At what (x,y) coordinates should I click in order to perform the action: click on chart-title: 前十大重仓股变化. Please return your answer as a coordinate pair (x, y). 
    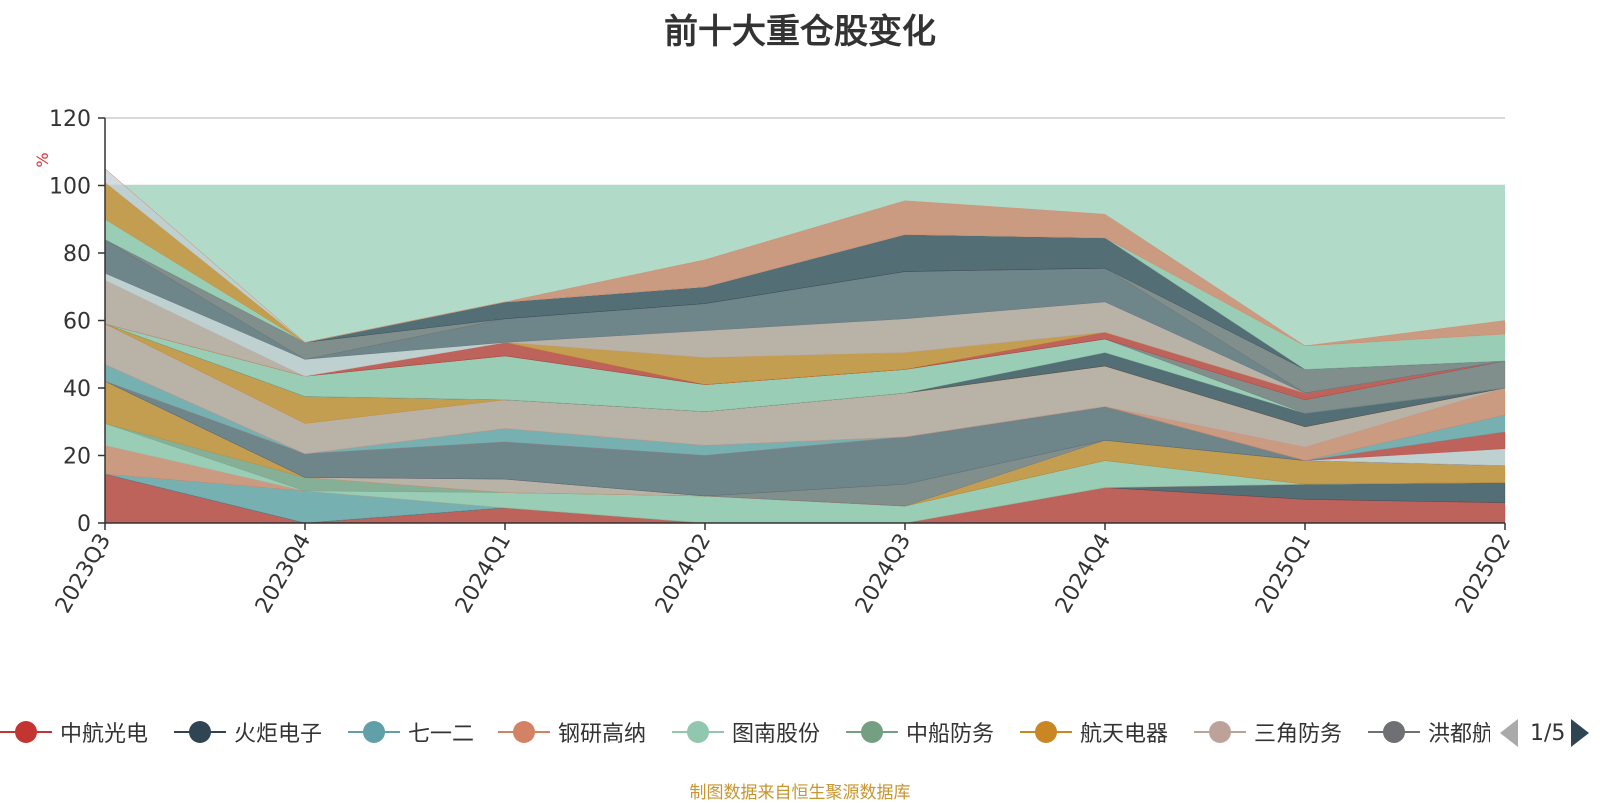
    Looking at the image, I should click on (800, 32).